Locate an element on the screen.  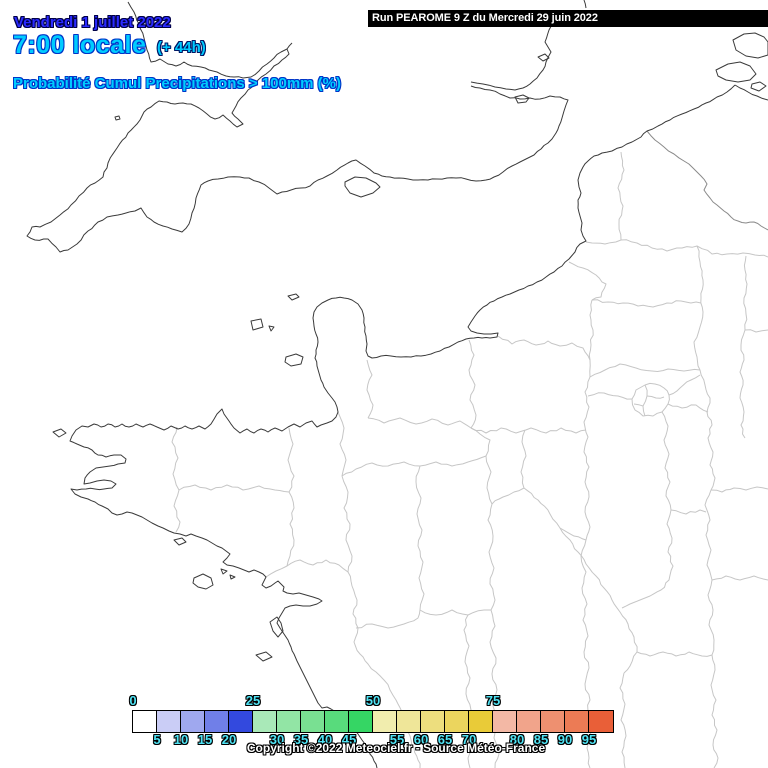
legend-tick-label: 5 is located at coordinates (157, 739).